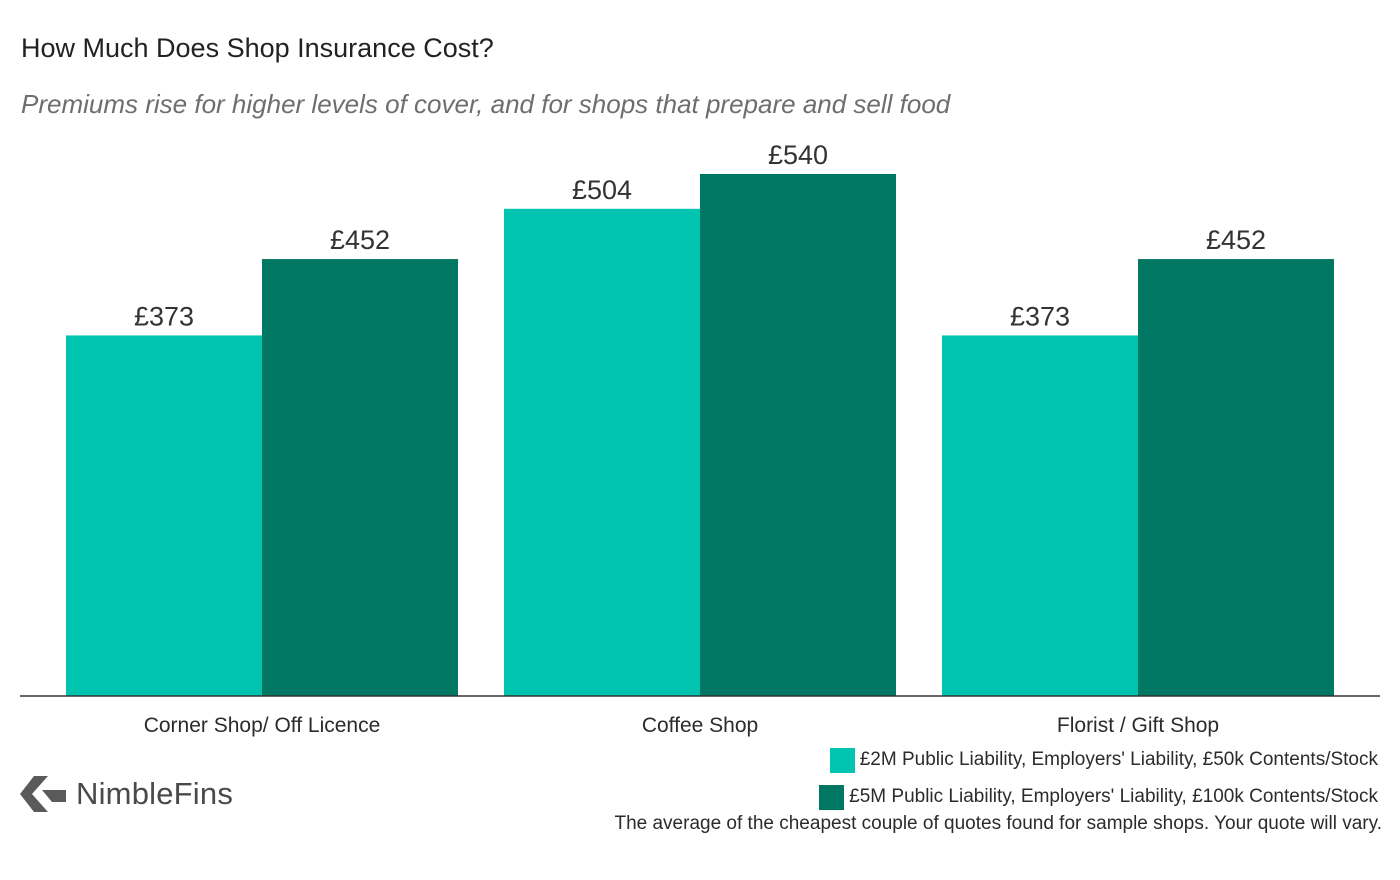 The height and width of the screenshot is (880, 1400). Describe the element at coordinates (360, 240) in the screenshot. I see `data-label-1-series-2: £452` at that location.